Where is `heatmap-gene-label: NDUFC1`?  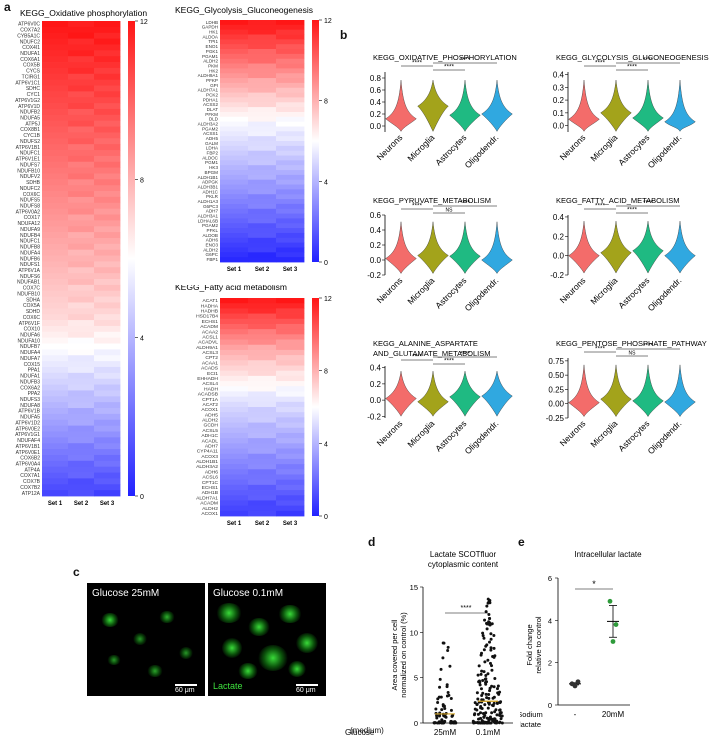
heatmap-gene-label: NDUFC1 is located at coordinates (30, 154).